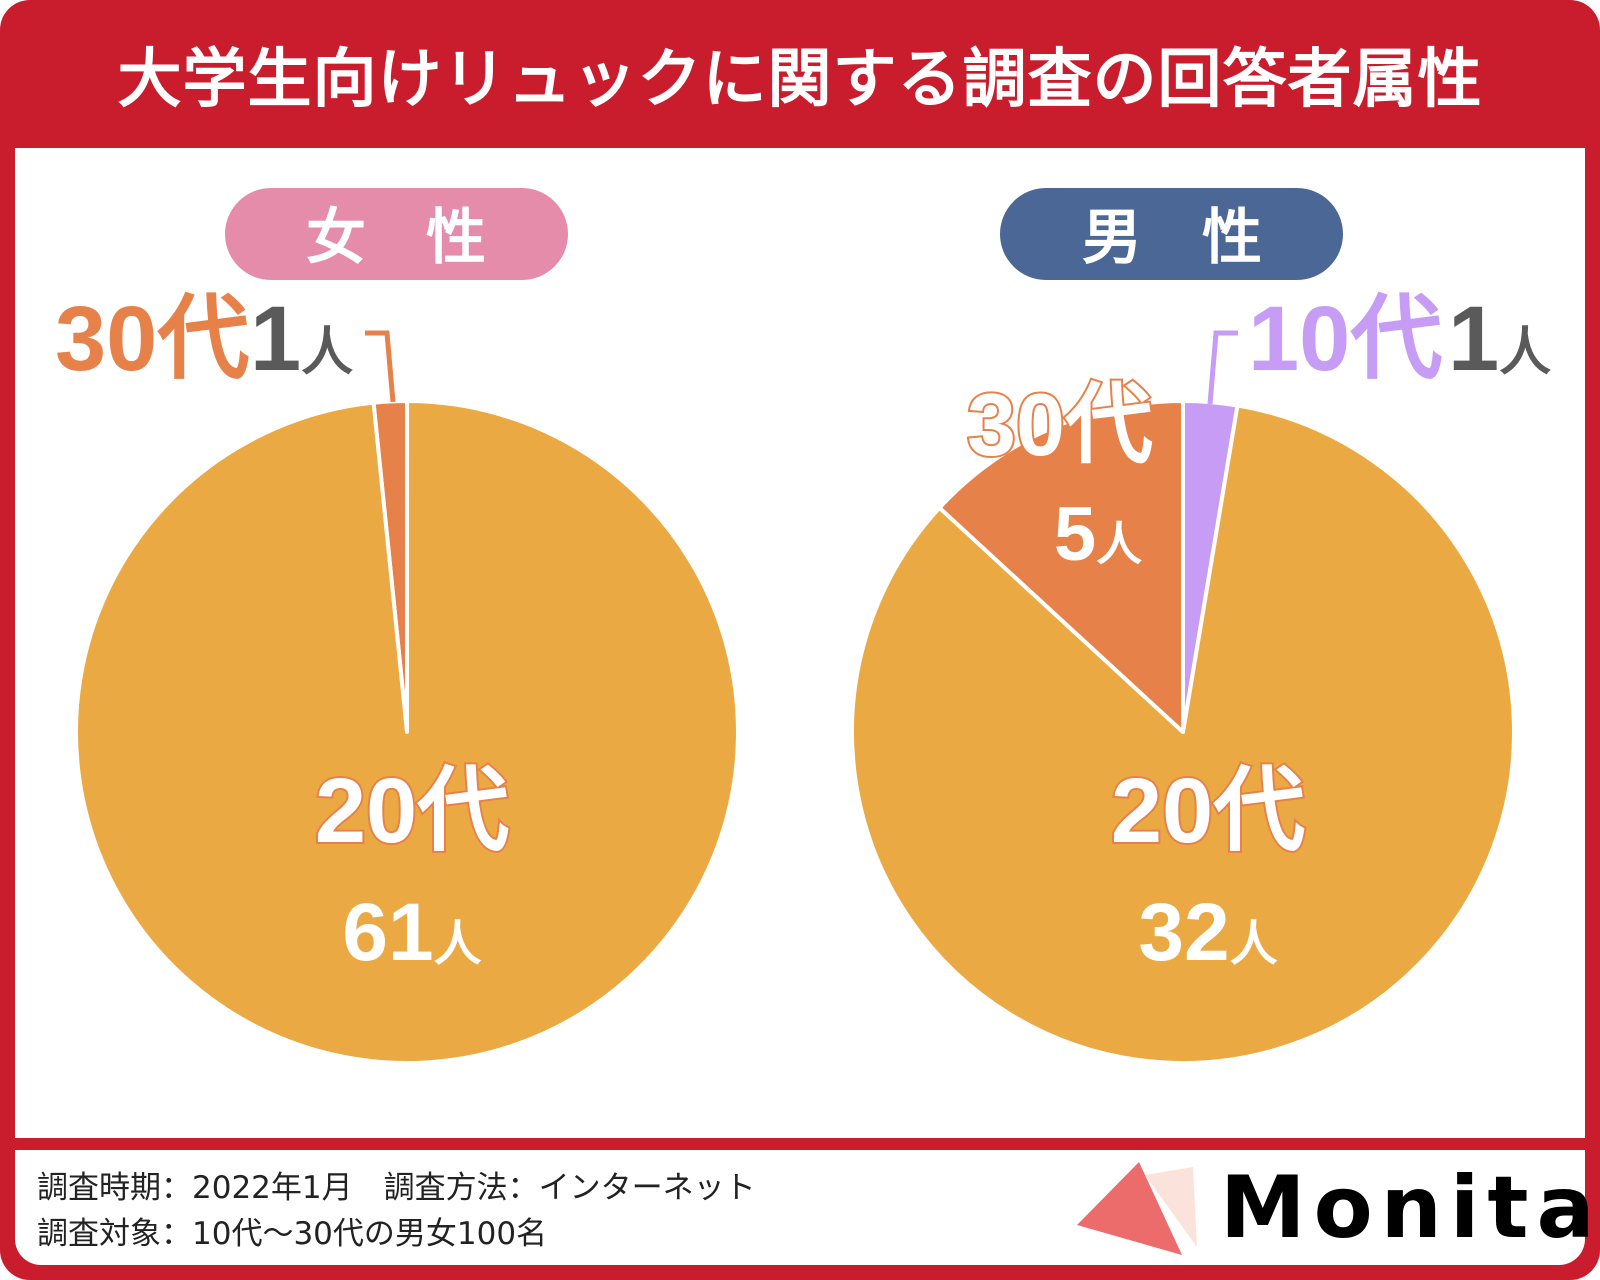  What do you see at coordinates (1098, 534) in the screenshot?
I see `male-30s-value: 5人` at bounding box center [1098, 534].